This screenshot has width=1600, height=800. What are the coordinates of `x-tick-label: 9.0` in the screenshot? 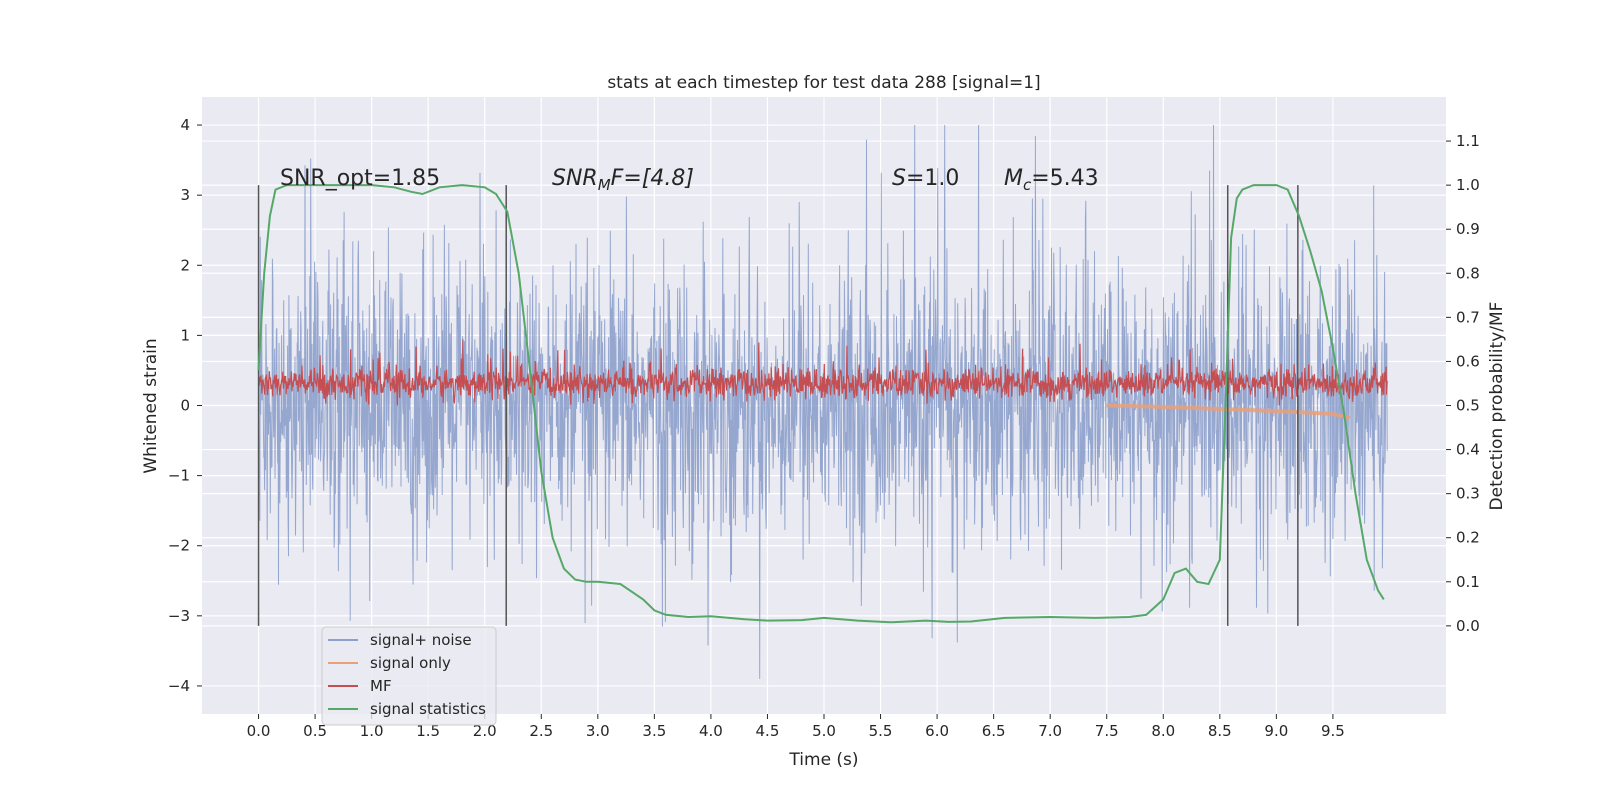 It's located at (1276, 731).